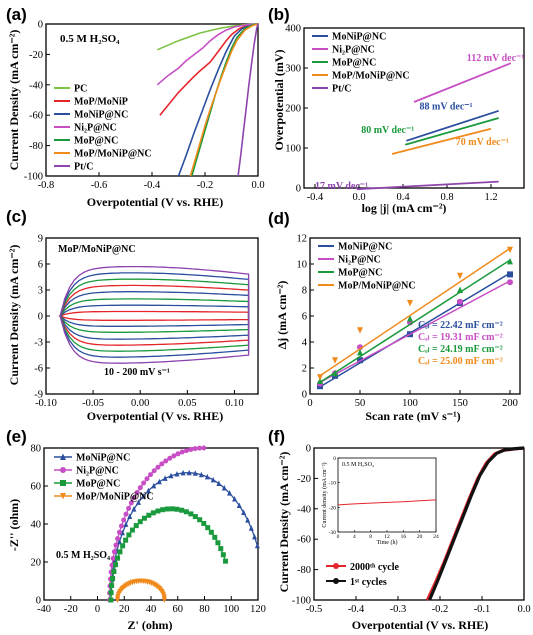  I want to click on panel-b-series-4-line, so click(427, 185).